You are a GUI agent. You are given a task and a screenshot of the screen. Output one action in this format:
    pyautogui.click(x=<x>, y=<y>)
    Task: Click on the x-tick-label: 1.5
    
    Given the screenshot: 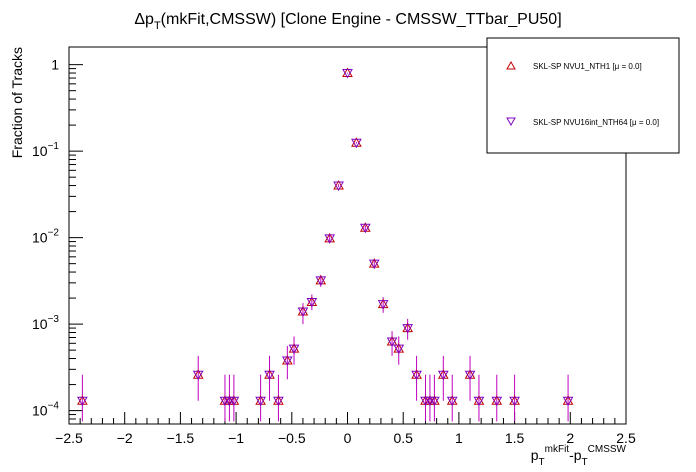 What is the action you would take?
    pyautogui.click(x=515, y=438)
    